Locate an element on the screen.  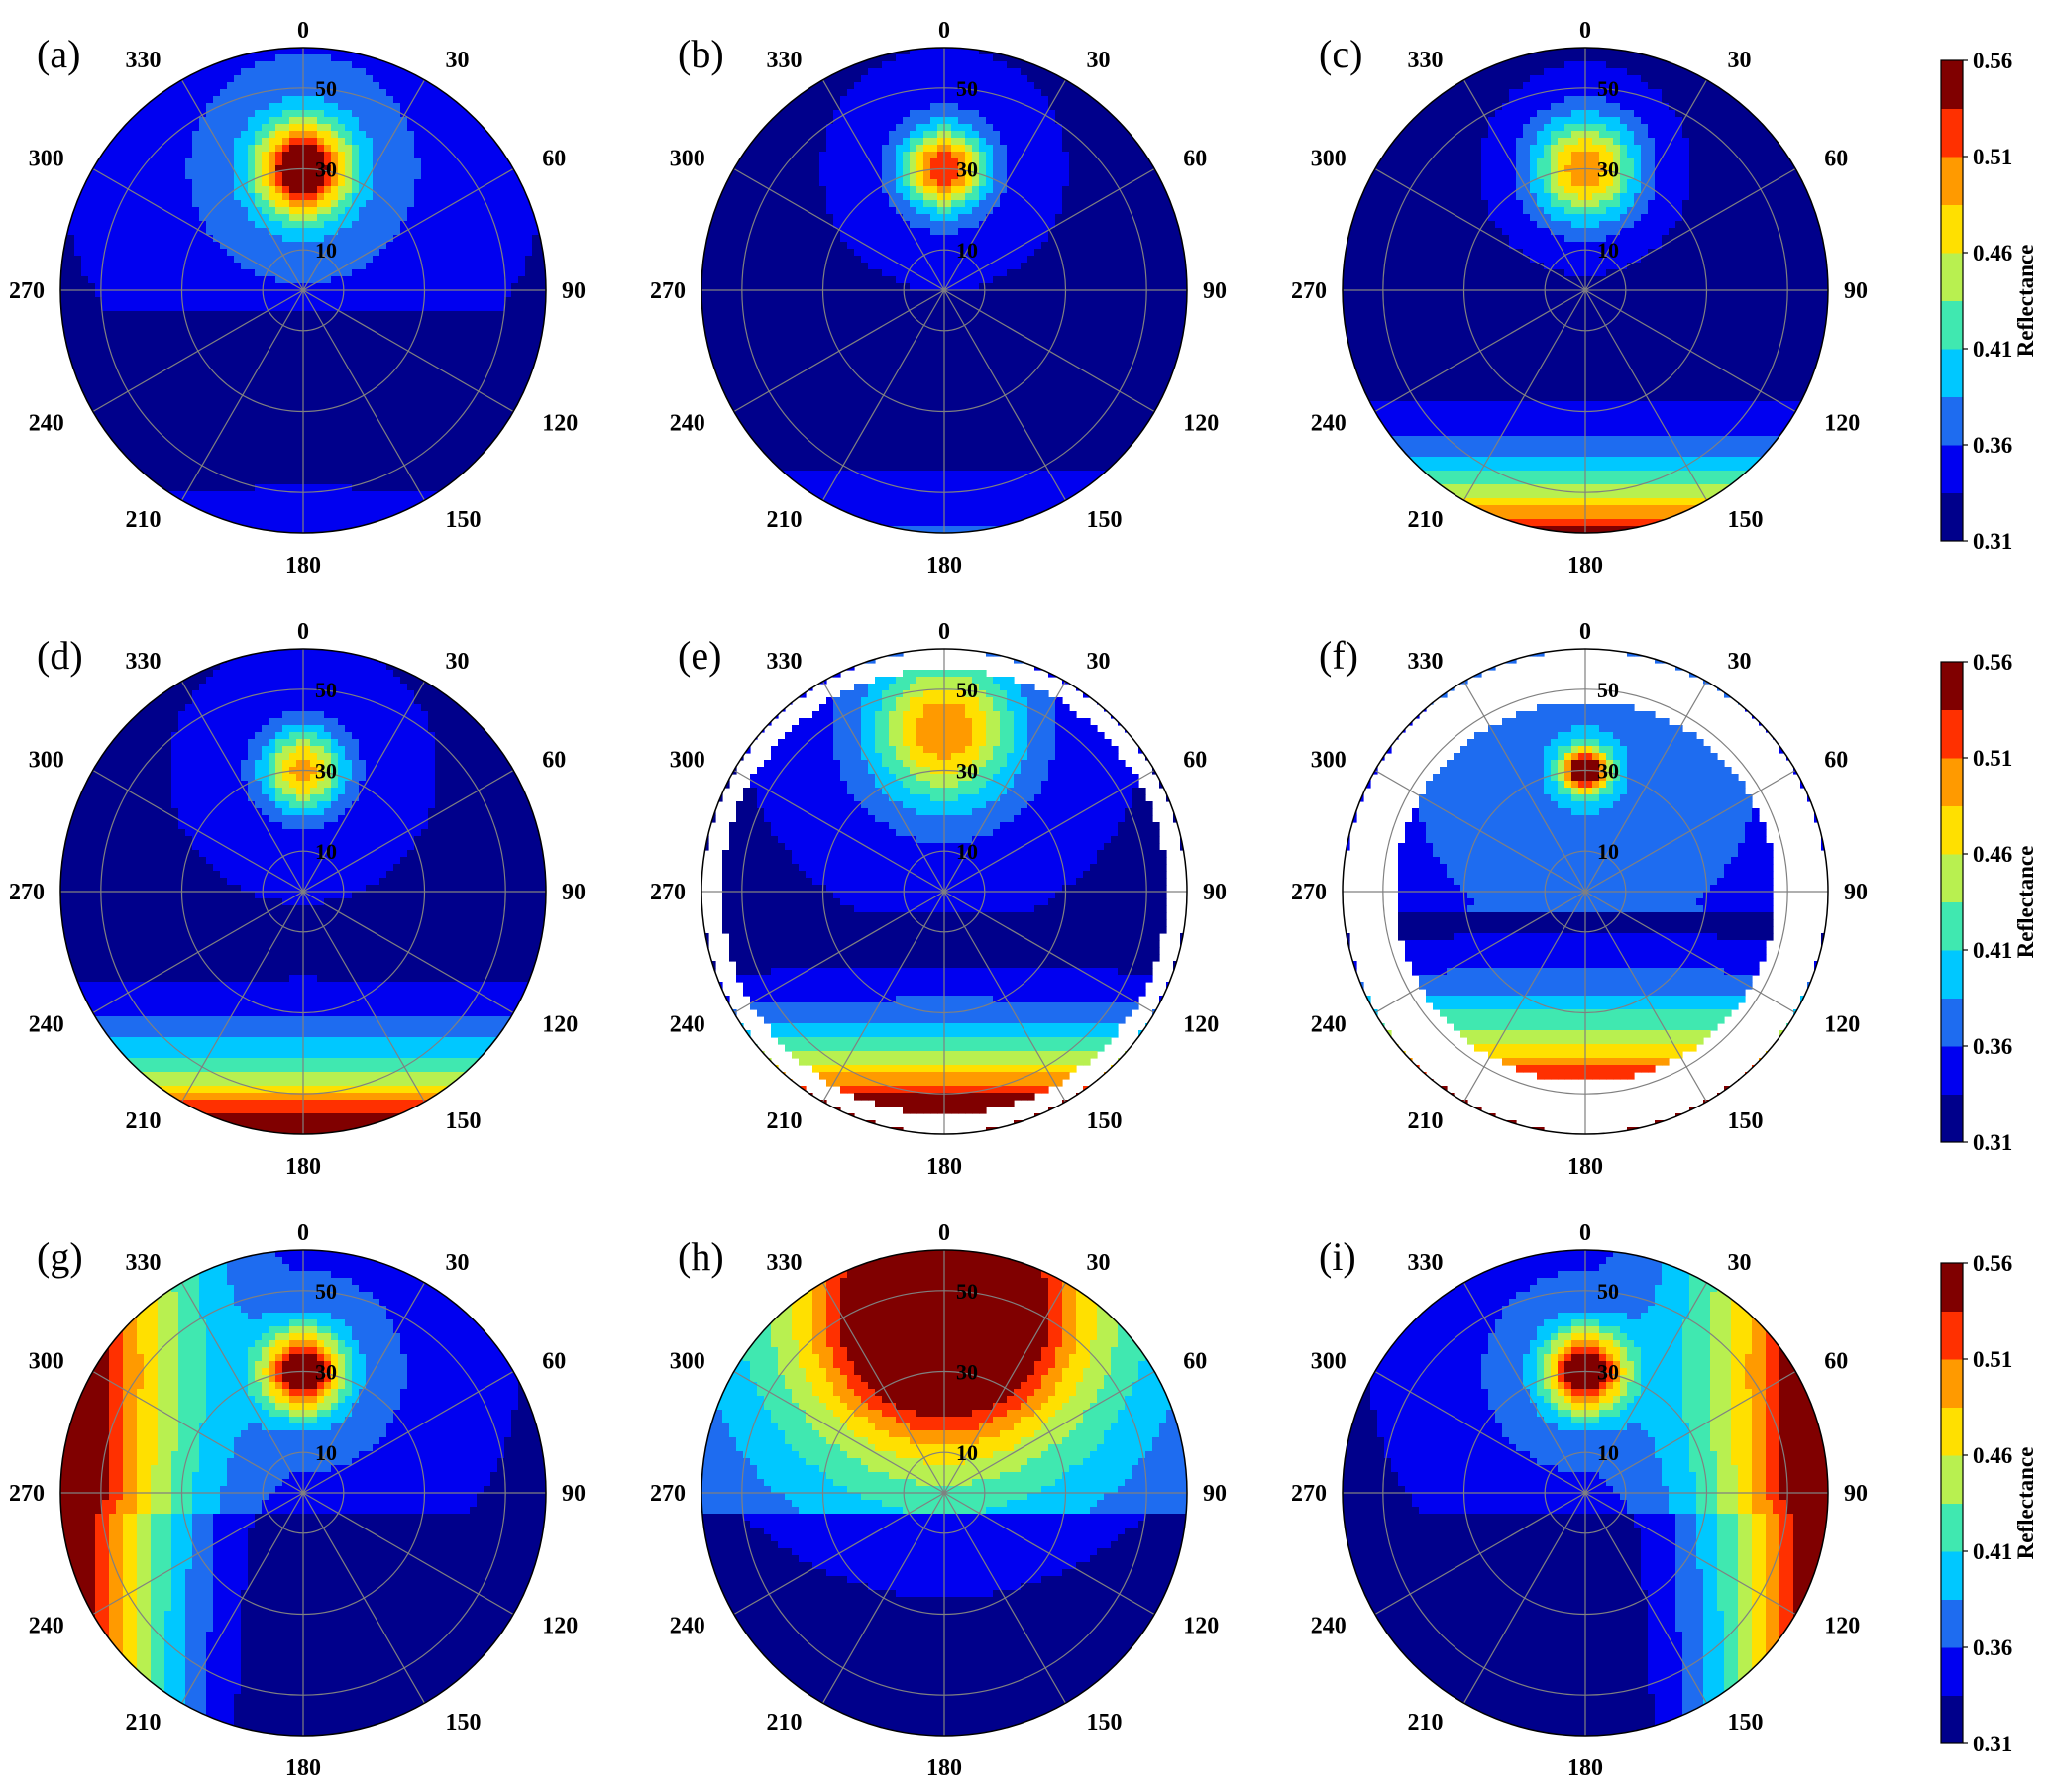
colorbar-tick-label: 0.31 is located at coordinates (1992, 1143).